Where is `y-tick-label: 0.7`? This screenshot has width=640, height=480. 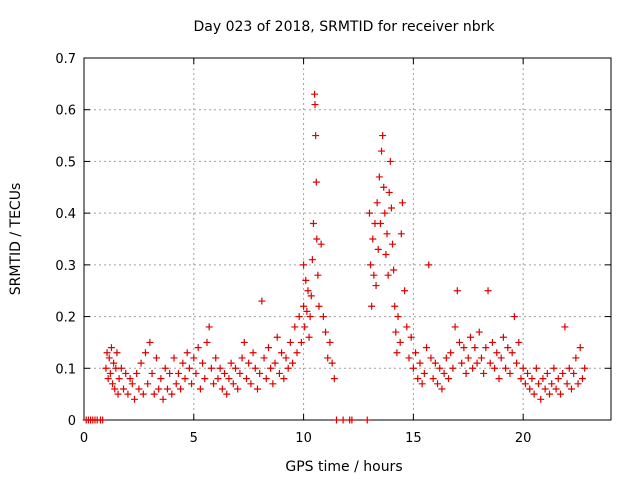
y-tick-label: 0.7 is located at coordinates (65, 59).